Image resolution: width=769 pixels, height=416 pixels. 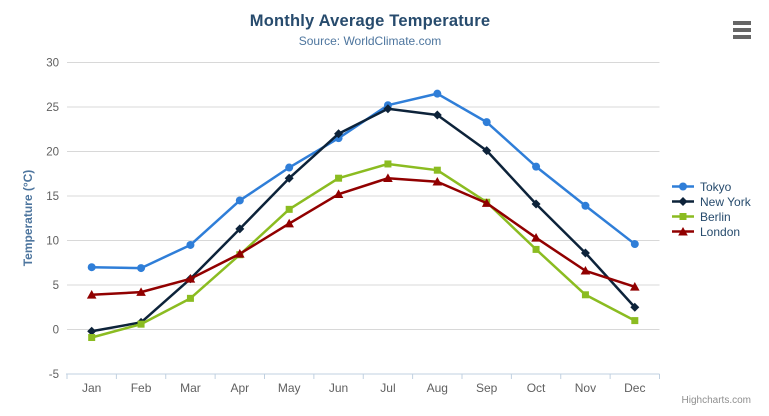 What do you see at coordinates (487, 388) in the screenshot?
I see `x-axis-label: Sep` at bounding box center [487, 388].